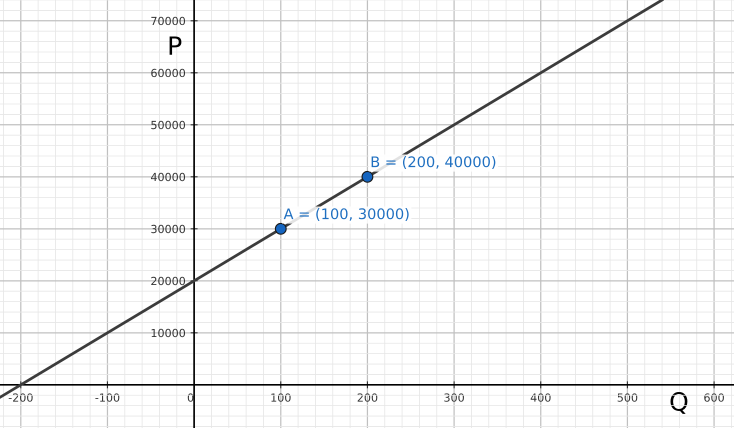 The image size is (734, 428). I want to click on y-tick-label: 20000, so click(168, 281).